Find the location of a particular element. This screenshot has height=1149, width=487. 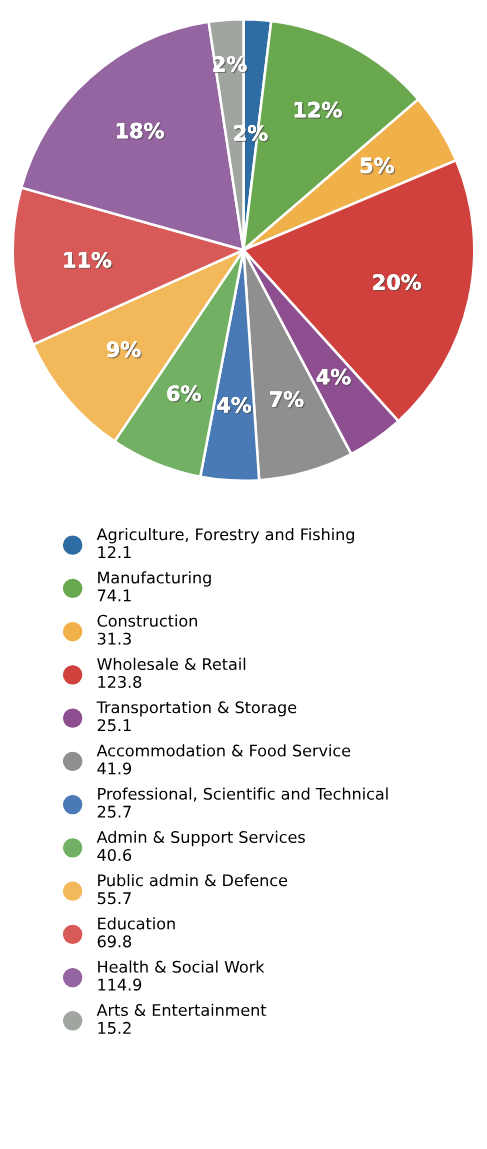

legend-label: Admin & Support Services is located at coordinates (200, 838).